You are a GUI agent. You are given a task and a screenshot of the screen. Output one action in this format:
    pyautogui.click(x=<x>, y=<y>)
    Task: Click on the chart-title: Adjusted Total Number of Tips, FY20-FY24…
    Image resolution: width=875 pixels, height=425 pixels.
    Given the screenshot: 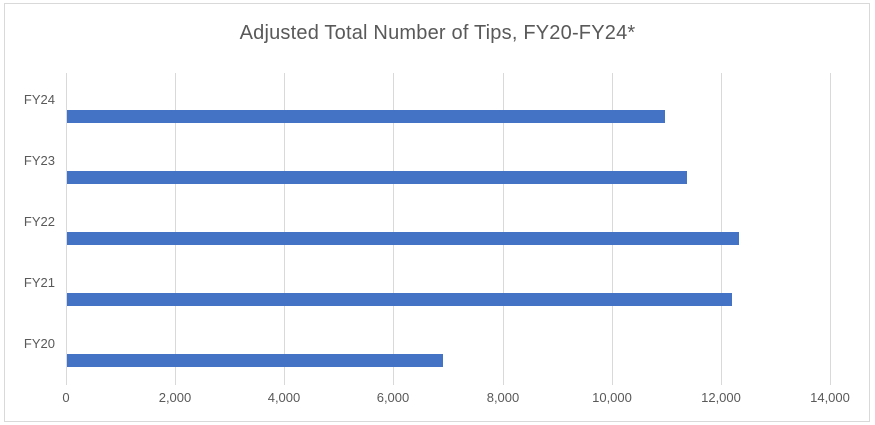 What is the action you would take?
    pyautogui.click(x=437, y=33)
    